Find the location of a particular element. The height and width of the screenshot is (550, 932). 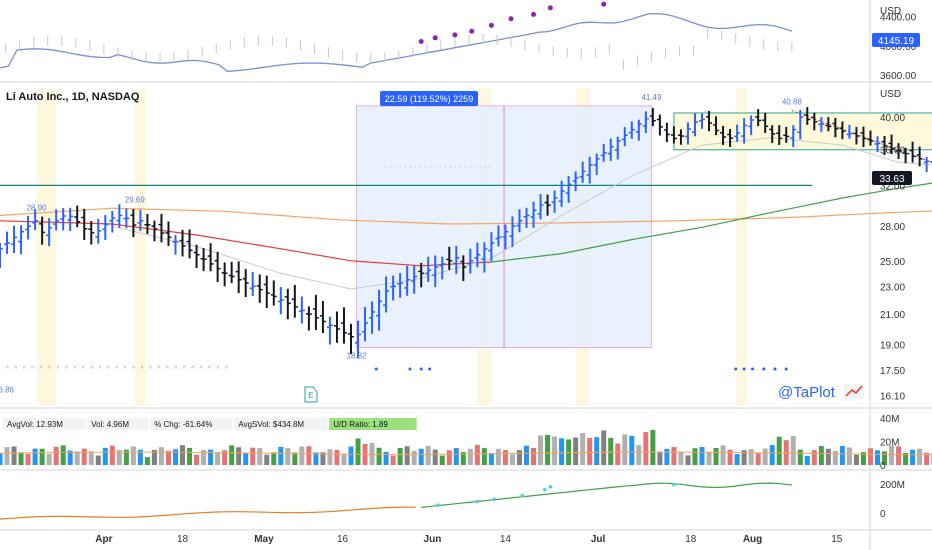

chart-title: Li Auto Inc., 1D, NASDAQ is located at coordinates (73, 97).